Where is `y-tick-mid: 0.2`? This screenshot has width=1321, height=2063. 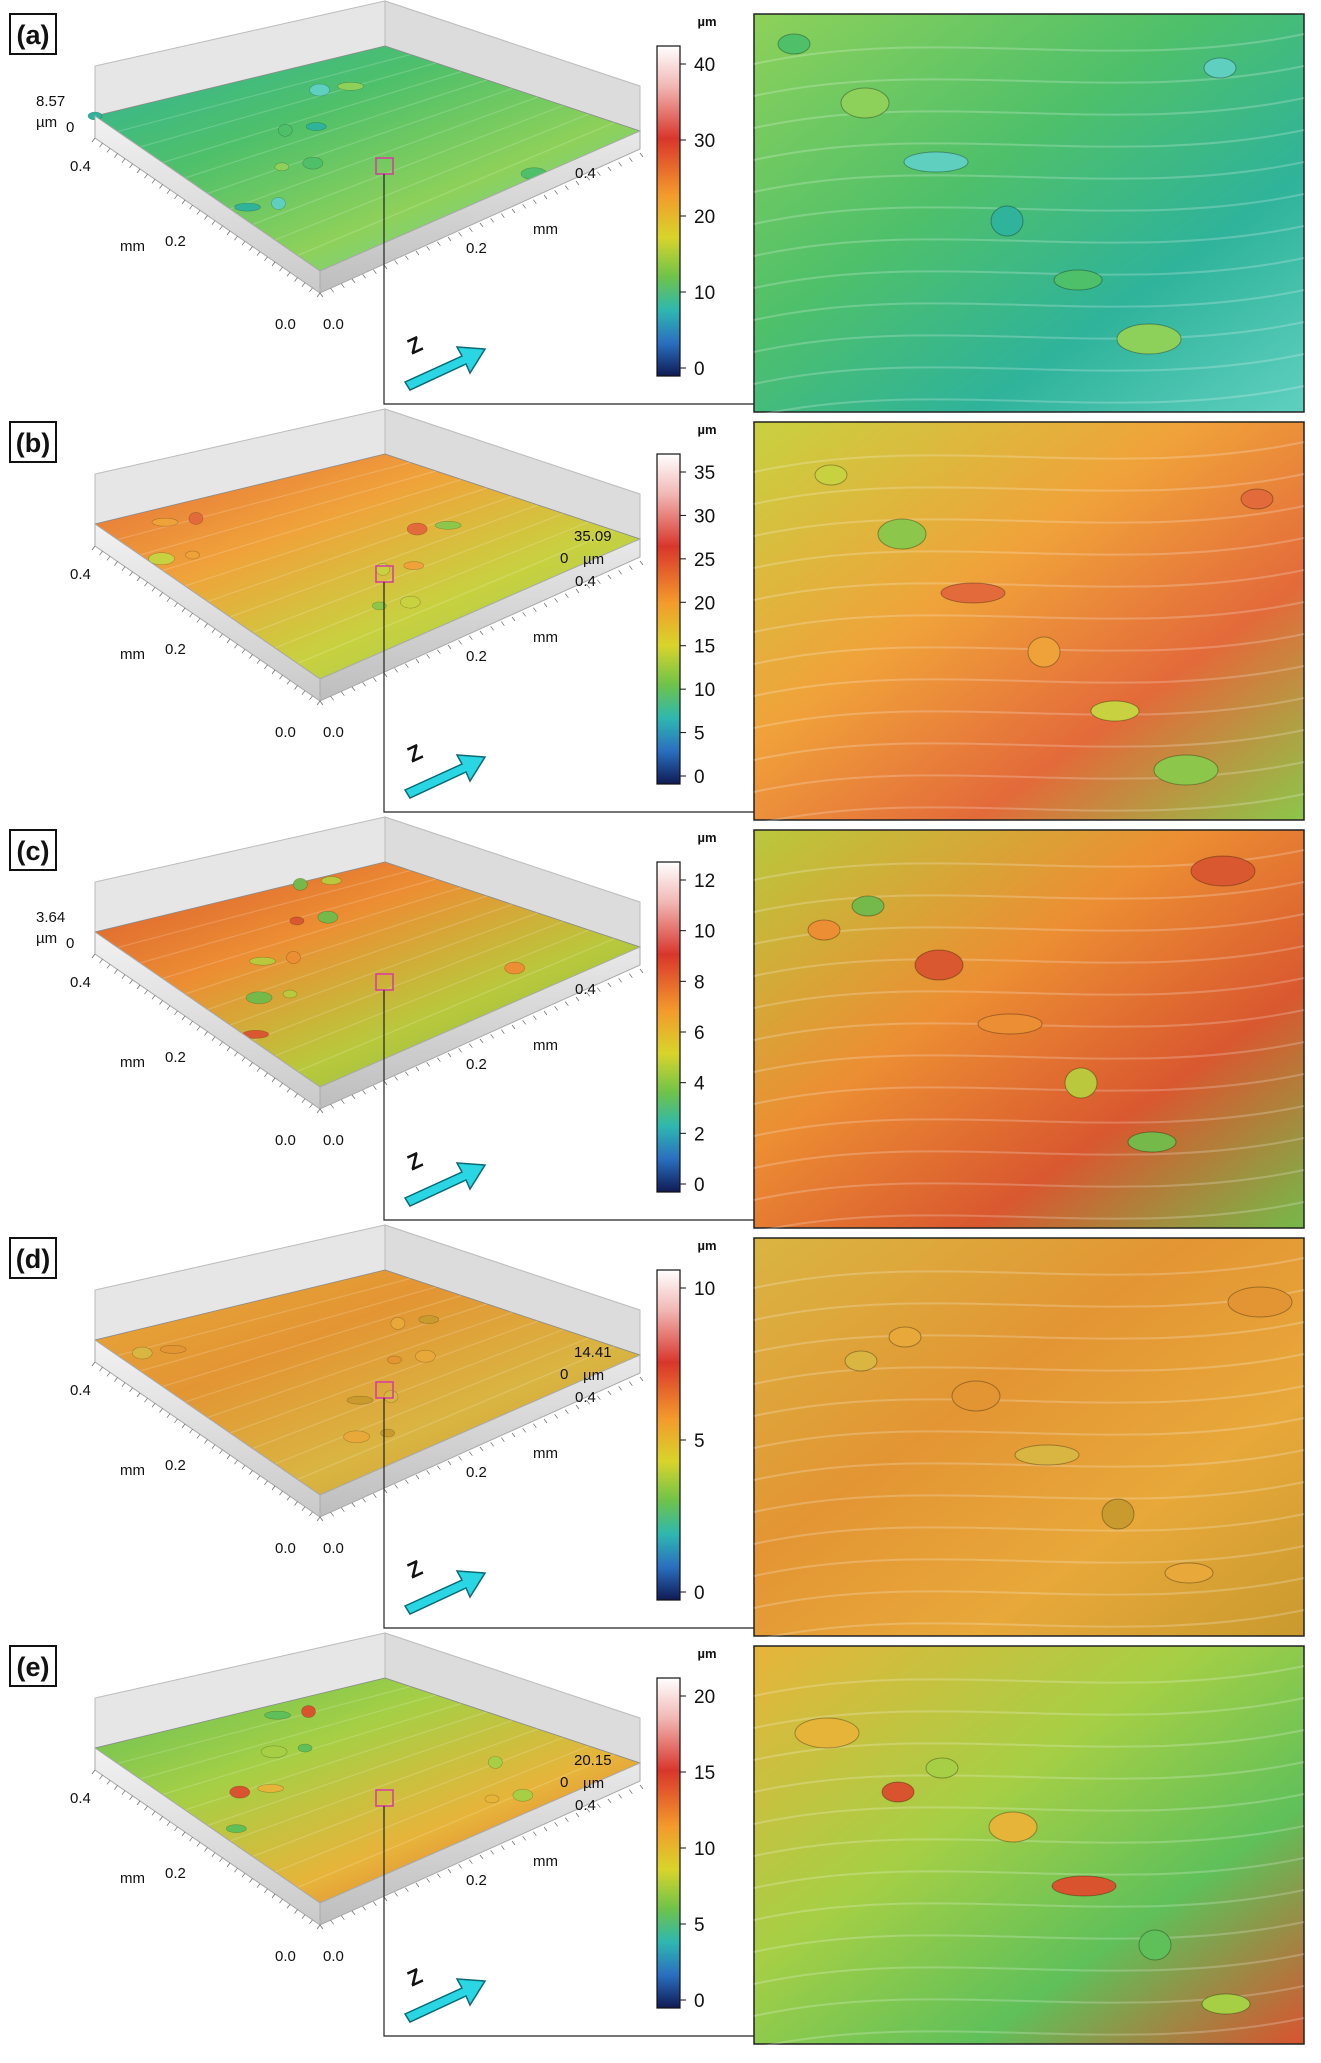
y-tick-mid: 0.2 is located at coordinates (175, 1873).